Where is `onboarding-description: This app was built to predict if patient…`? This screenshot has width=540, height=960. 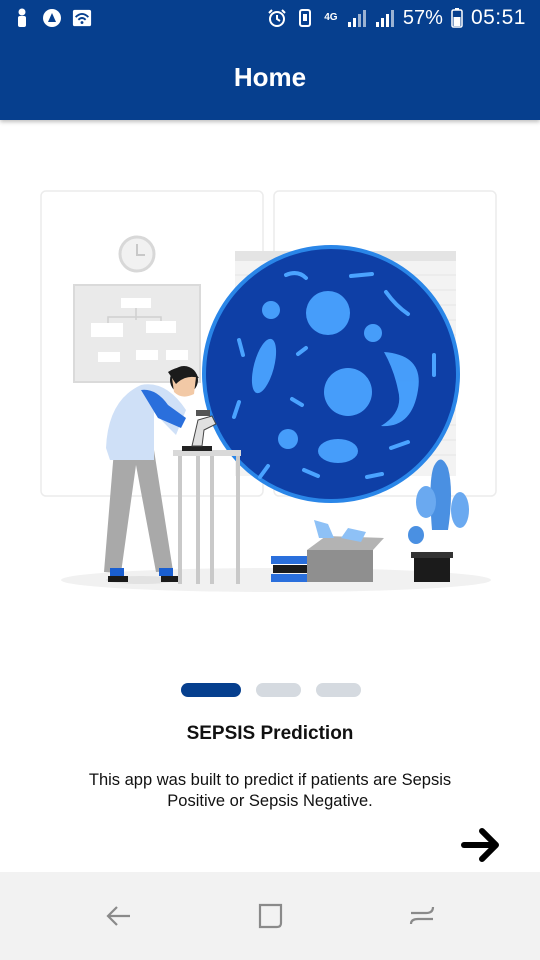 onboarding-description: This app was built to predict if patient… is located at coordinates (270, 790).